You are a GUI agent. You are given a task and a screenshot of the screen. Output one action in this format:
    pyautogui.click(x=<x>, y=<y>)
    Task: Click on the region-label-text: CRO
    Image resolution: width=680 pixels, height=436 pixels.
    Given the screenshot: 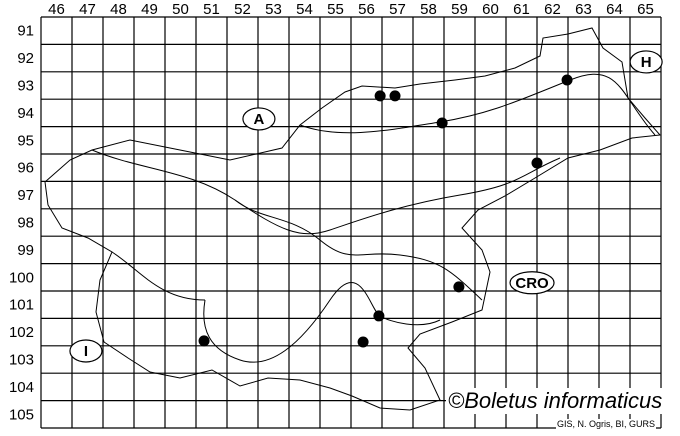 What is the action you would take?
    pyautogui.click(x=532, y=283)
    